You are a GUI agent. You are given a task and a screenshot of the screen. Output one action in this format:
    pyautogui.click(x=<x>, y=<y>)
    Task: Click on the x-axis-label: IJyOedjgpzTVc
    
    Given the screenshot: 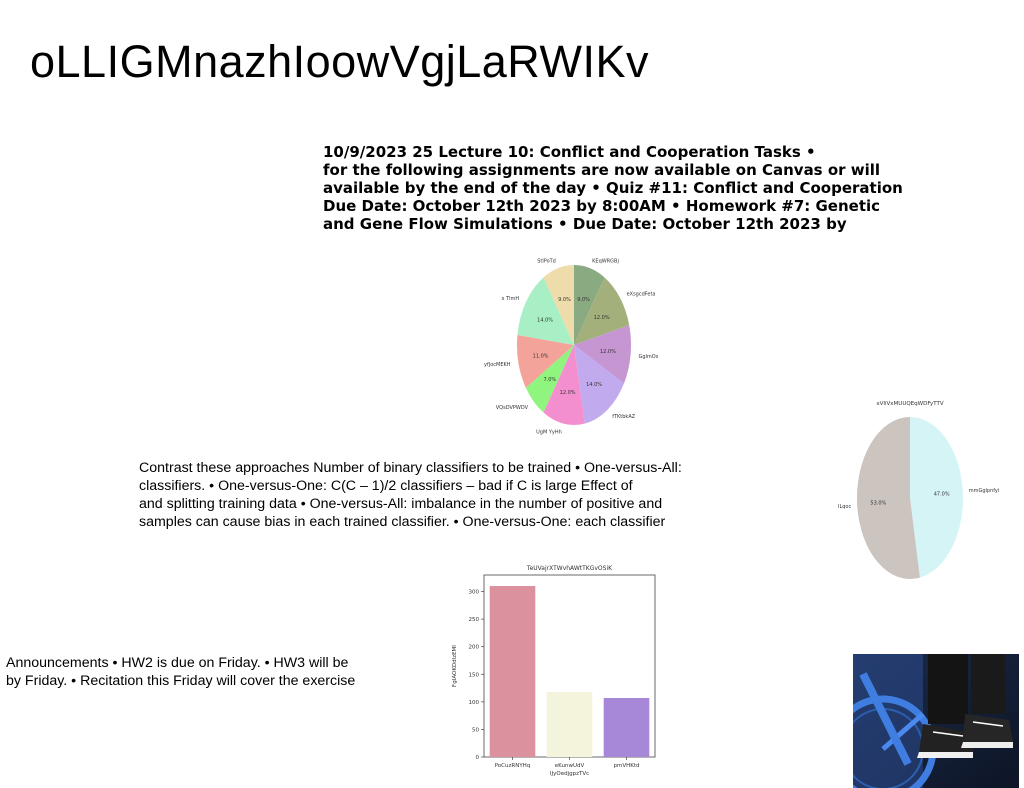 What is the action you would take?
    pyautogui.click(x=569, y=774)
    